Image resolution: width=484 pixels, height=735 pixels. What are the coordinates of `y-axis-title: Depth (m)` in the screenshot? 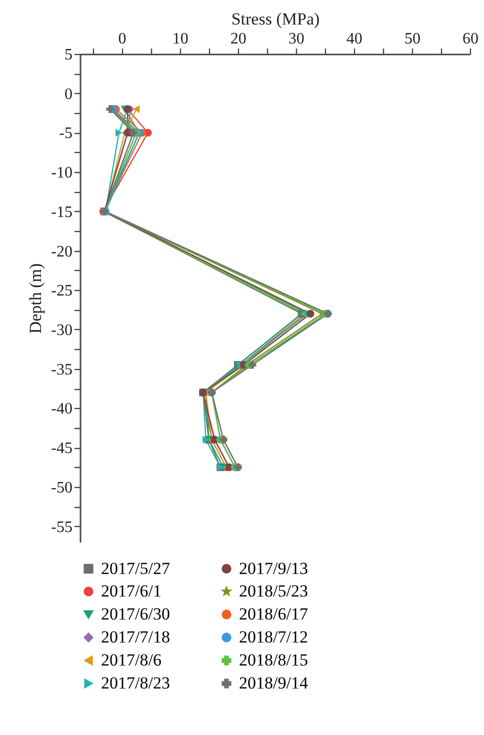 It's located at (36, 298).